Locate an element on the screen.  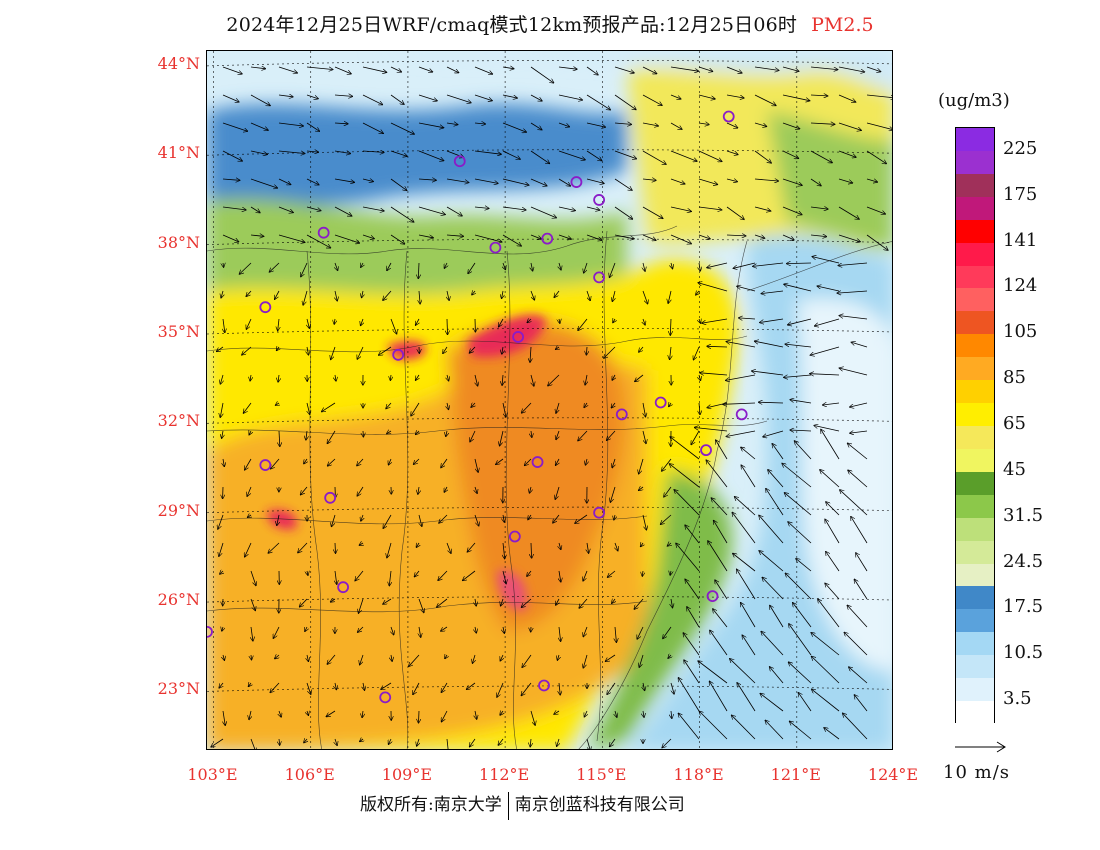
lon-label: 106°E is located at coordinates (309, 774).